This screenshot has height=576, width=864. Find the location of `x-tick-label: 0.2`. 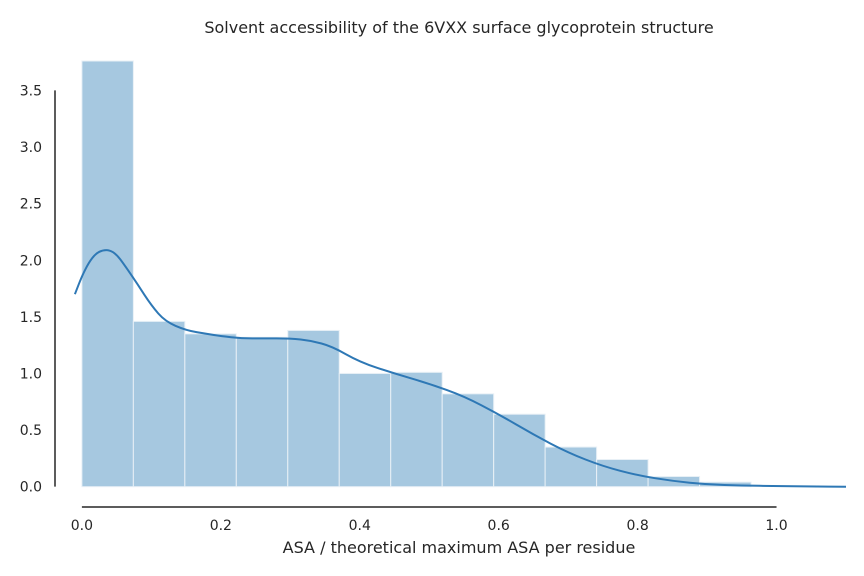

x-tick-label: 0.2 is located at coordinates (221, 526).